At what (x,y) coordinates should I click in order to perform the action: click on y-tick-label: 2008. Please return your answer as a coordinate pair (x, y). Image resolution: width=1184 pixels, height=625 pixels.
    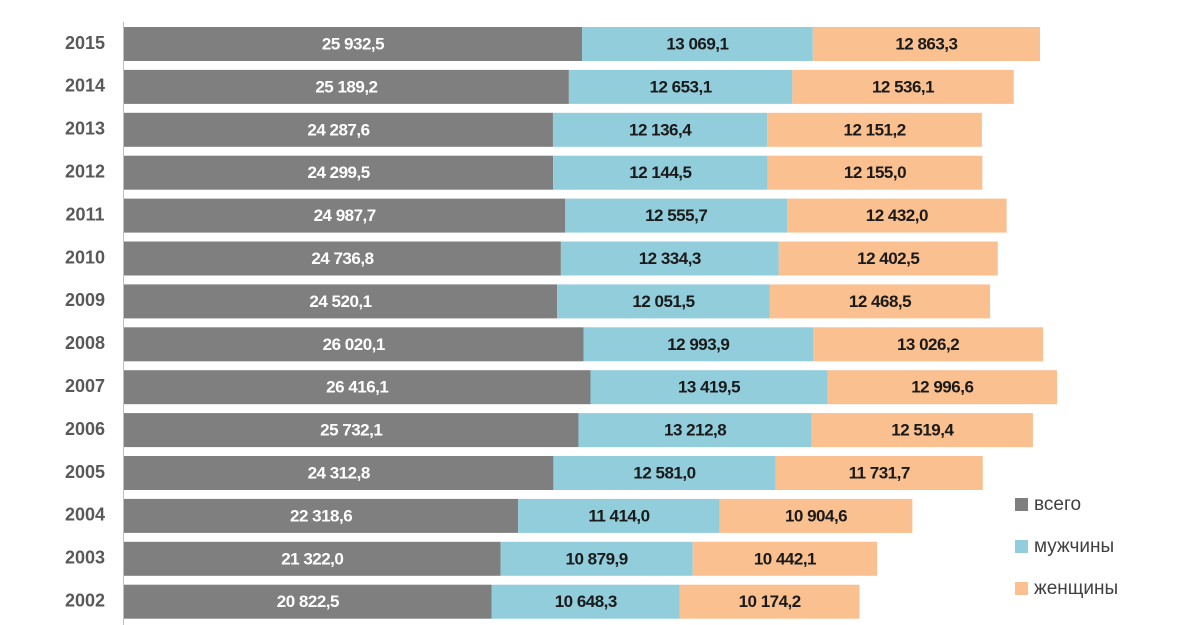
    Looking at the image, I should click on (85, 343).